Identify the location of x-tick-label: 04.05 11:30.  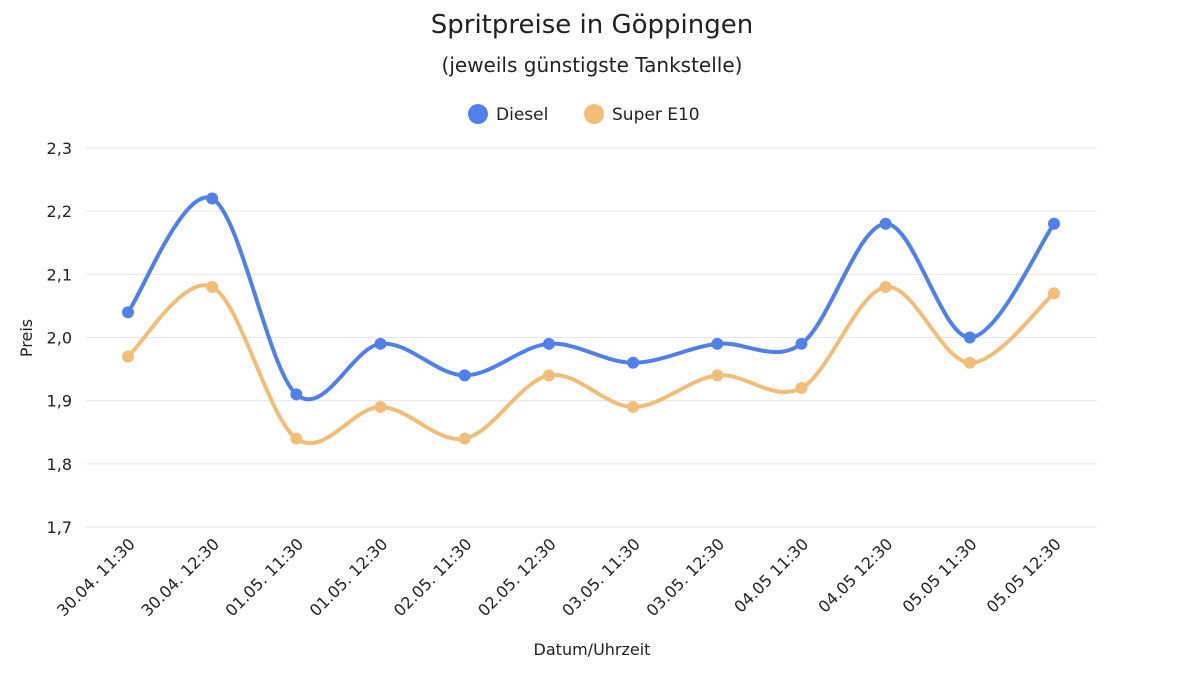
(771, 575).